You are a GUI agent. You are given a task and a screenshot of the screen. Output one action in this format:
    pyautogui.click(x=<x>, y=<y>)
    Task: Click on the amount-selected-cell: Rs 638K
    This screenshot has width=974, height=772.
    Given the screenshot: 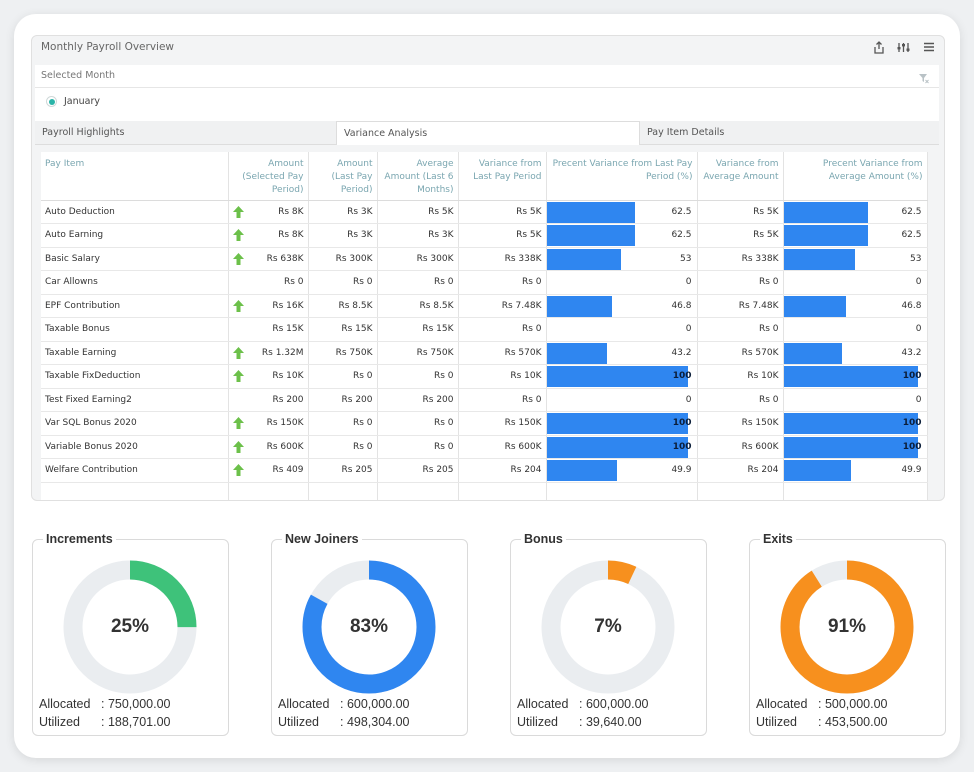 What is the action you would take?
    pyautogui.click(x=268, y=259)
    